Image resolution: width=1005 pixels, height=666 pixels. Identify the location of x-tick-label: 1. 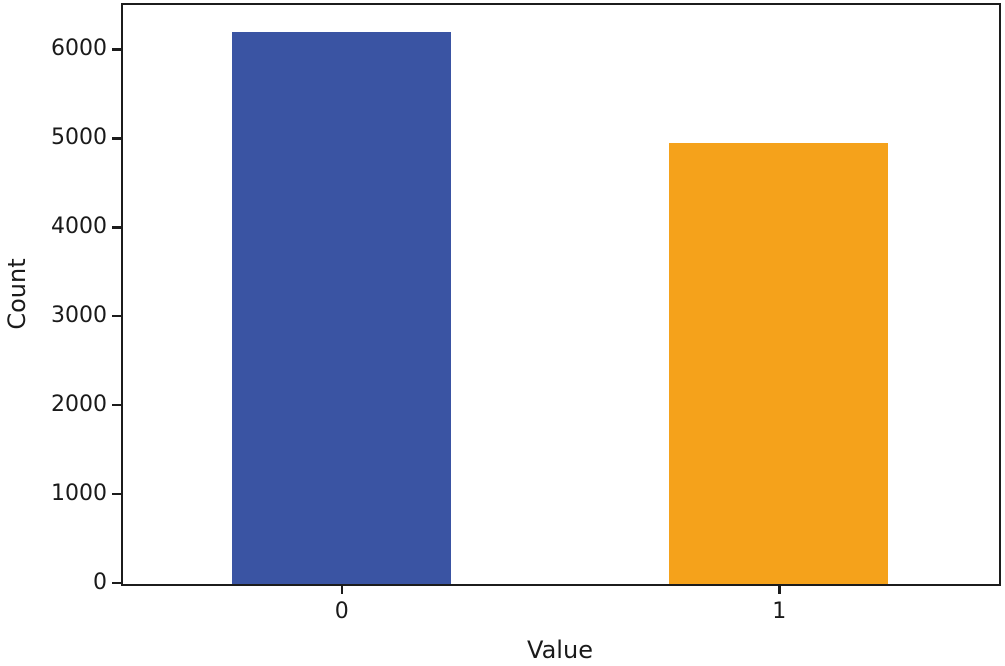
(779, 611).